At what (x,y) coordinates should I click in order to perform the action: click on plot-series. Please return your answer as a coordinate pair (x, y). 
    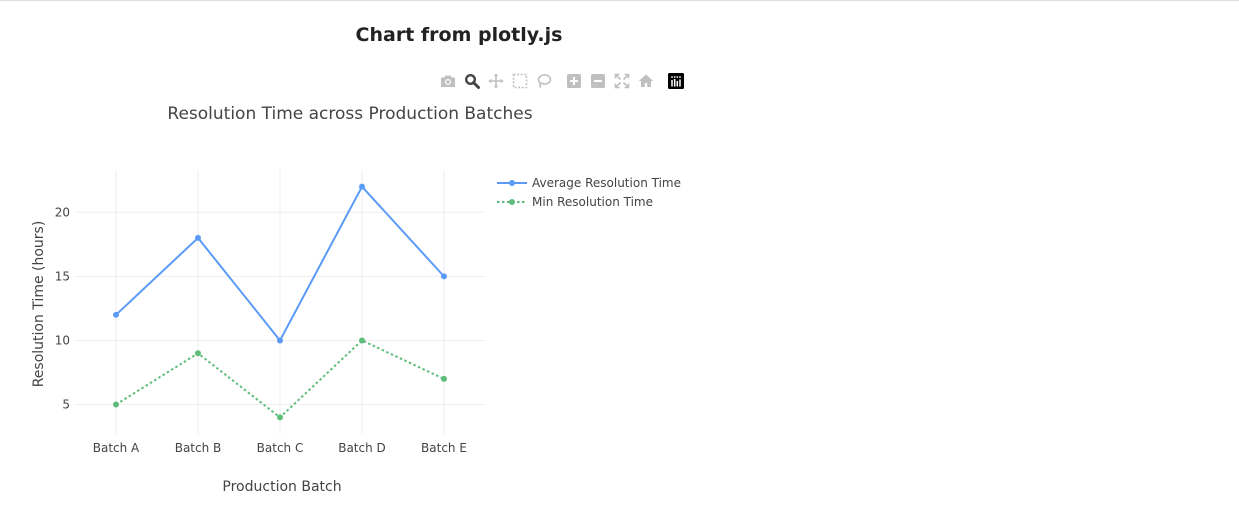
    Looking at the image, I should click on (280, 302).